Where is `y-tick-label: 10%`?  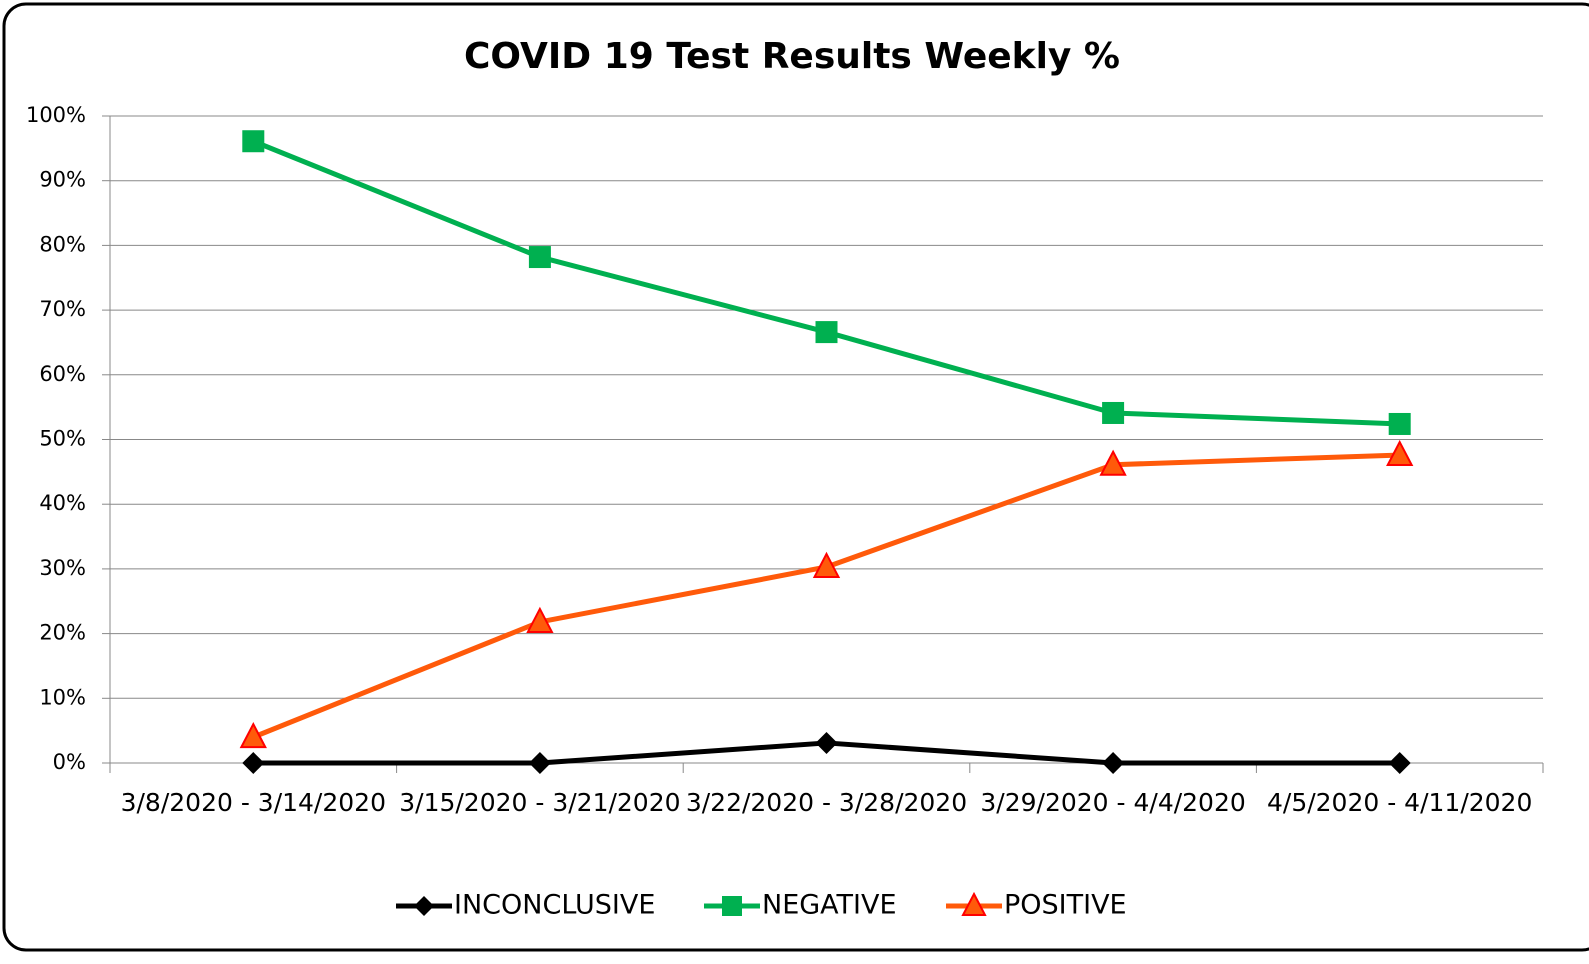 y-tick-label: 10% is located at coordinates (62, 697).